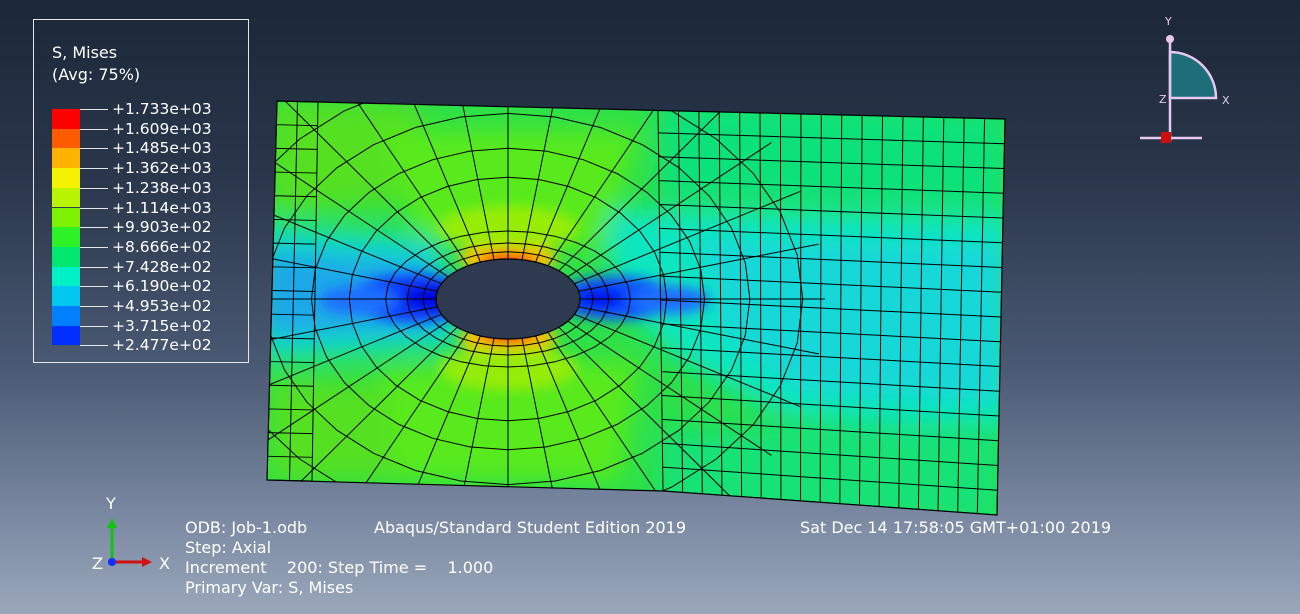 The height and width of the screenshot is (614, 1300). What do you see at coordinates (164, 563) in the screenshot?
I see `x-axis-label: X` at bounding box center [164, 563].